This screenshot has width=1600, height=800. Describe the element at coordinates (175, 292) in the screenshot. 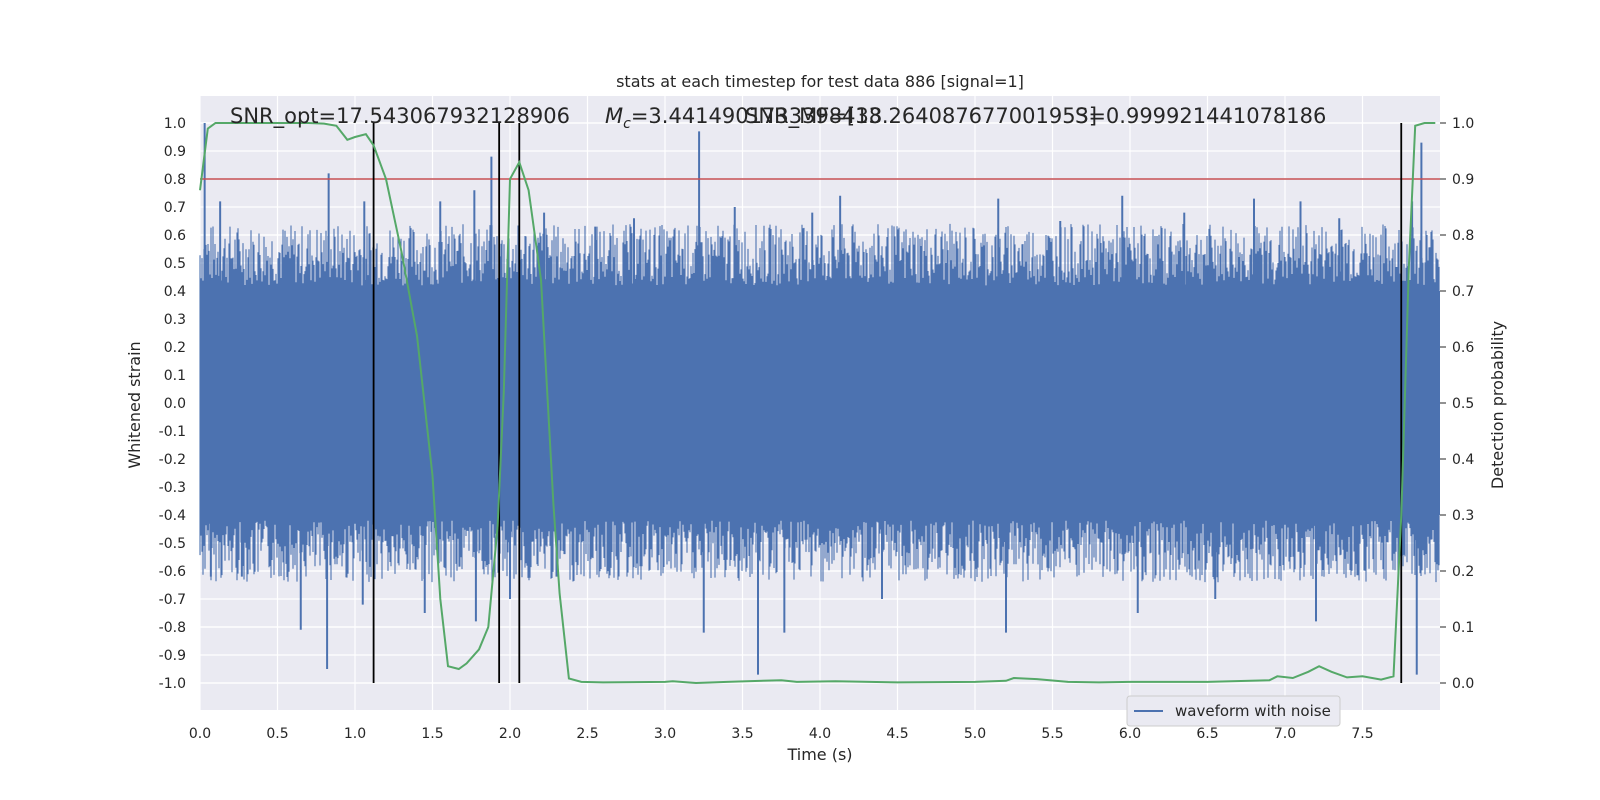

I see `y-tick-label: 0.4` at that location.